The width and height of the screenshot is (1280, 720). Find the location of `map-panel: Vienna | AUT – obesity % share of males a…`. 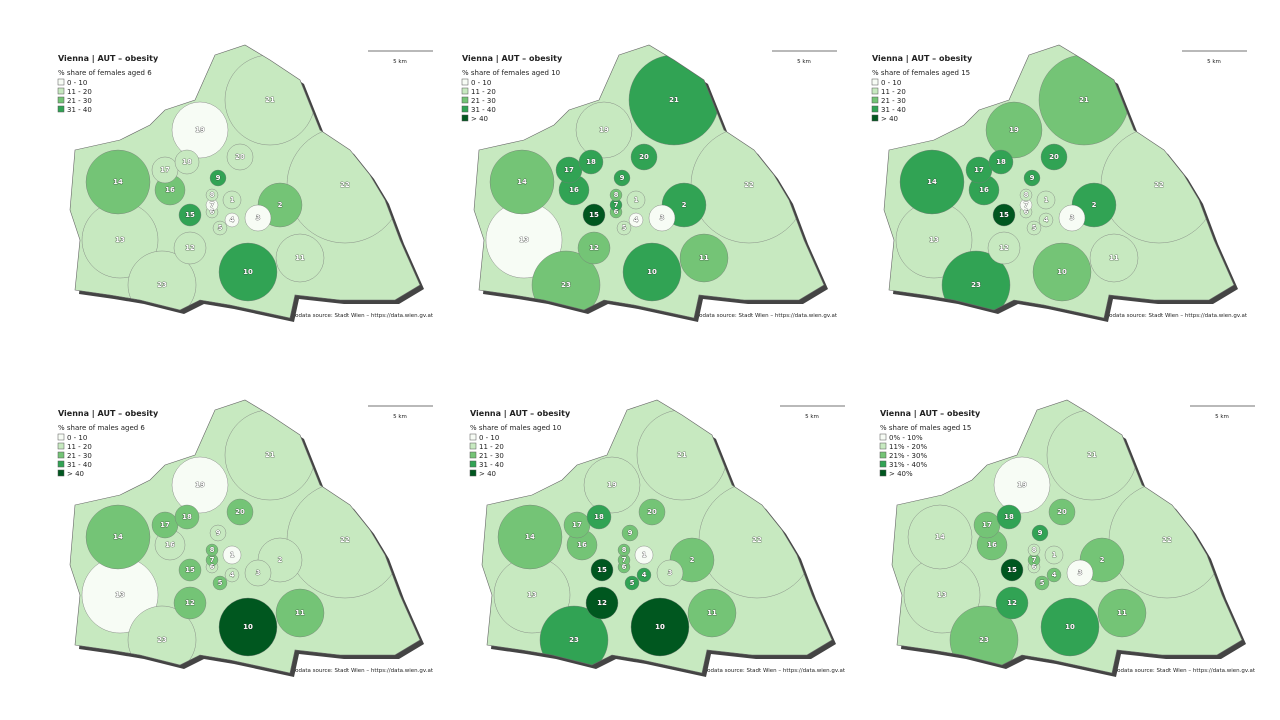

map-panel: Vienna | AUT – obesity % share of males a… is located at coordinates (657, 538).